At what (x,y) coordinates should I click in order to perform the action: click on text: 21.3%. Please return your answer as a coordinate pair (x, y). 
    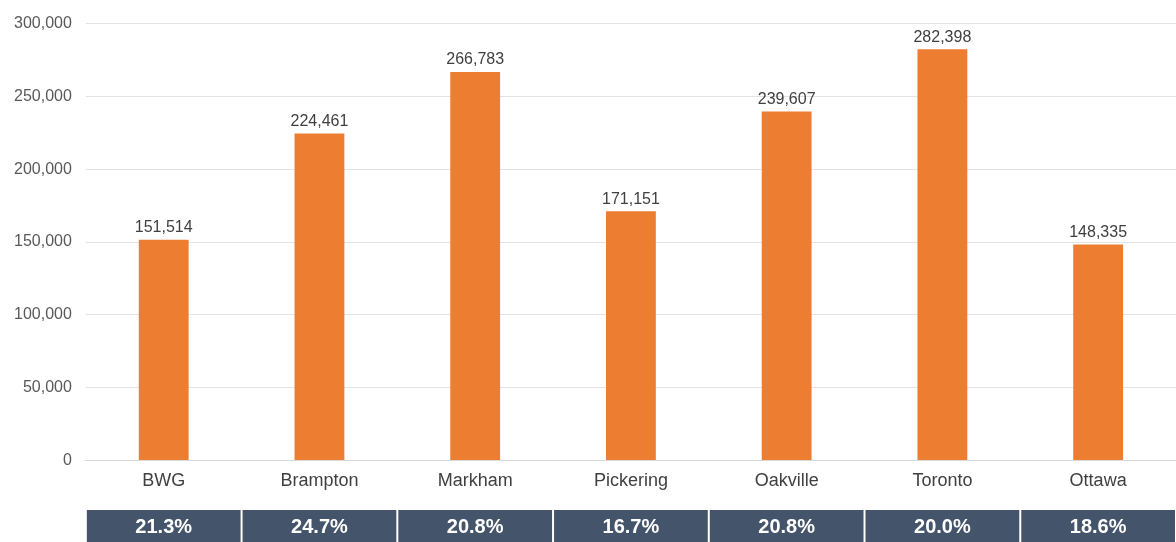
    Looking at the image, I should click on (164, 525).